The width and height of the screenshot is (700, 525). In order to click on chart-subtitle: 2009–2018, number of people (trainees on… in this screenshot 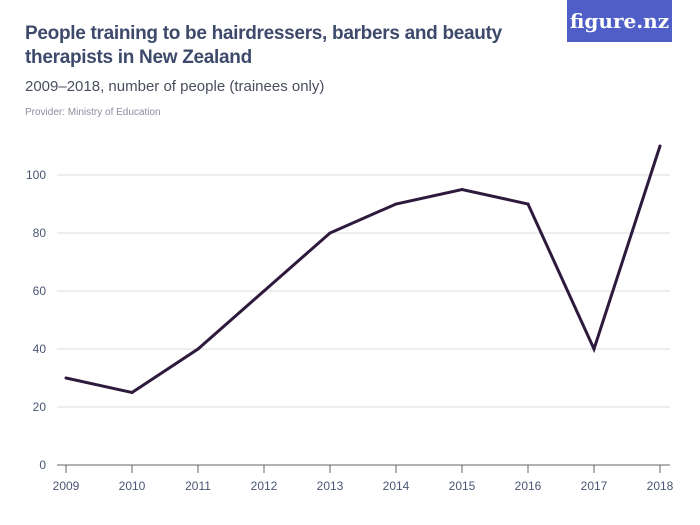, I will do `click(175, 86)`.